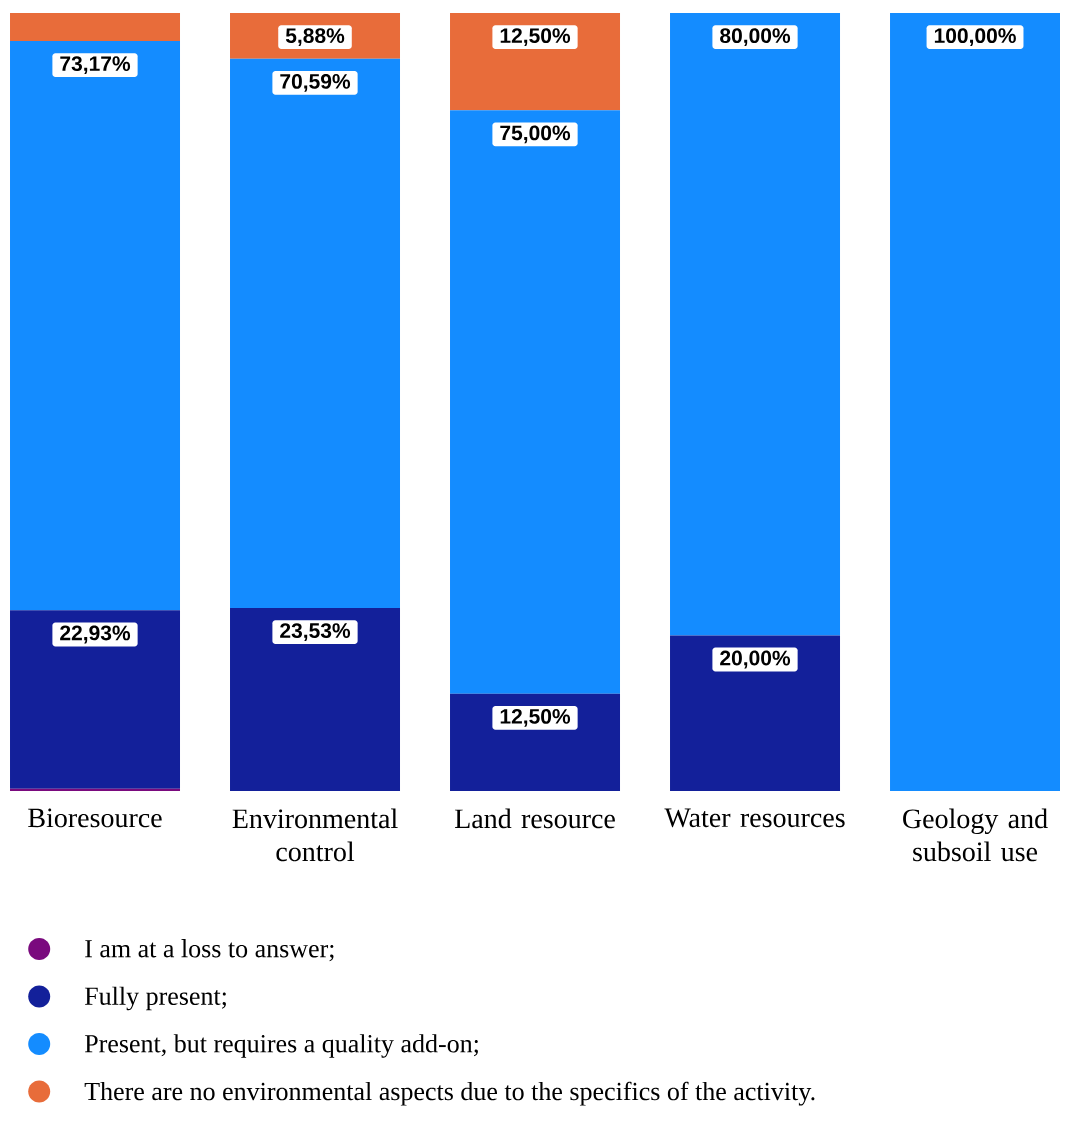  Describe the element at coordinates (281, 1046) in the screenshot. I see `legend-label: Present, but requires a quality add-on;` at that location.